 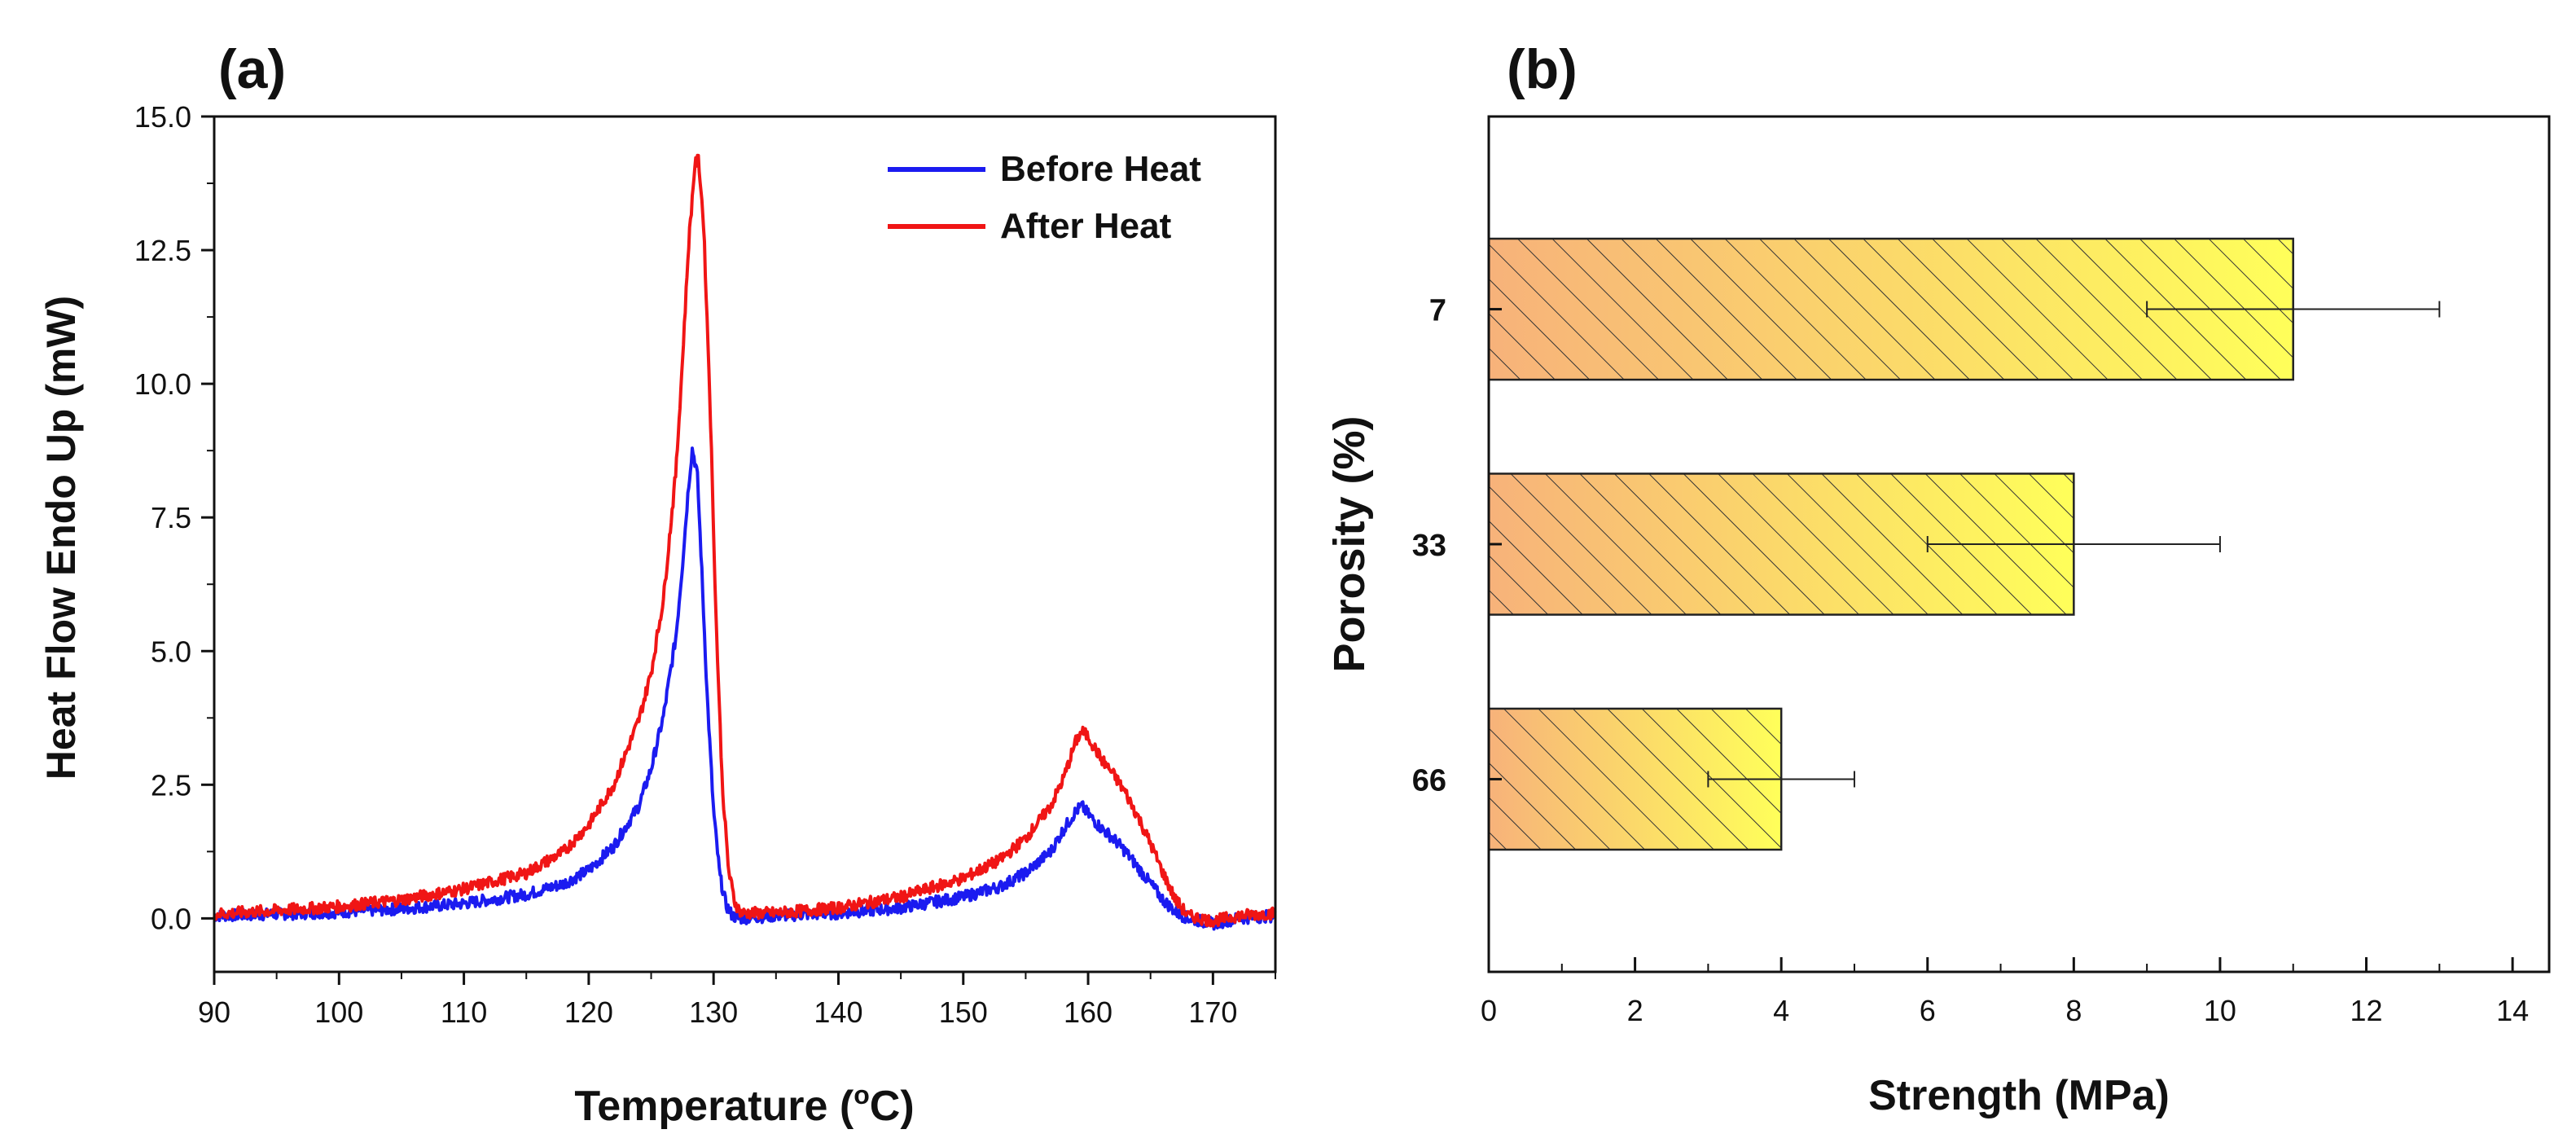 What do you see at coordinates (252, 69) in the screenshot?
I see `panel-a-label: (a)` at bounding box center [252, 69].